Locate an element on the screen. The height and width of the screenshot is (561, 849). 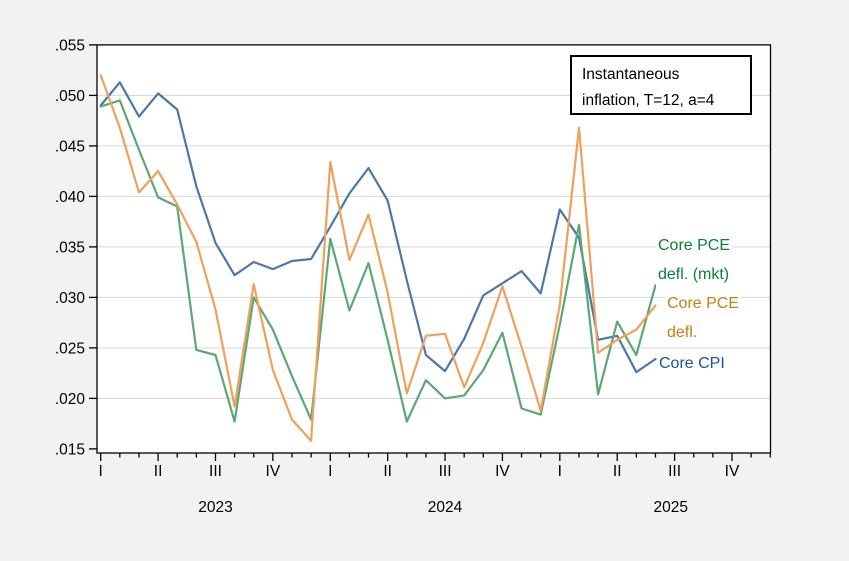
year-label: 2024 is located at coordinates (445, 507).